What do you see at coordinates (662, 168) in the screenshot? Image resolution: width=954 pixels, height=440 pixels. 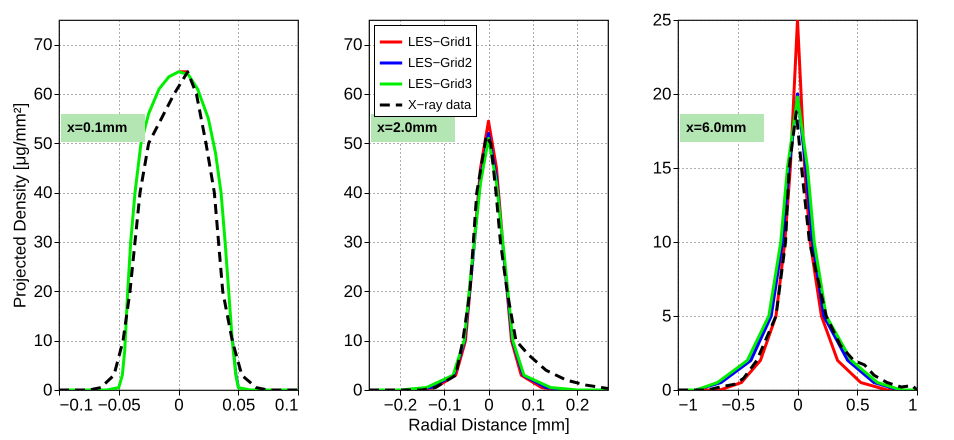 I see `y-tick-label: 15` at bounding box center [662, 168].